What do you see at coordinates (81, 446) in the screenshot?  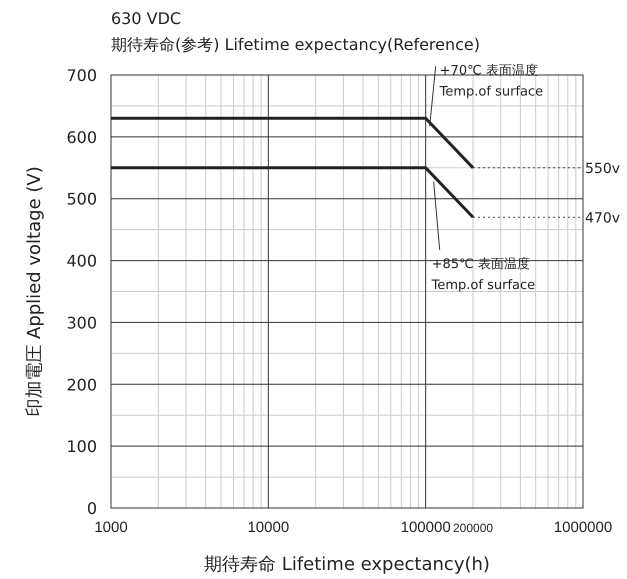 I see `y-tick-label: 100` at bounding box center [81, 446].